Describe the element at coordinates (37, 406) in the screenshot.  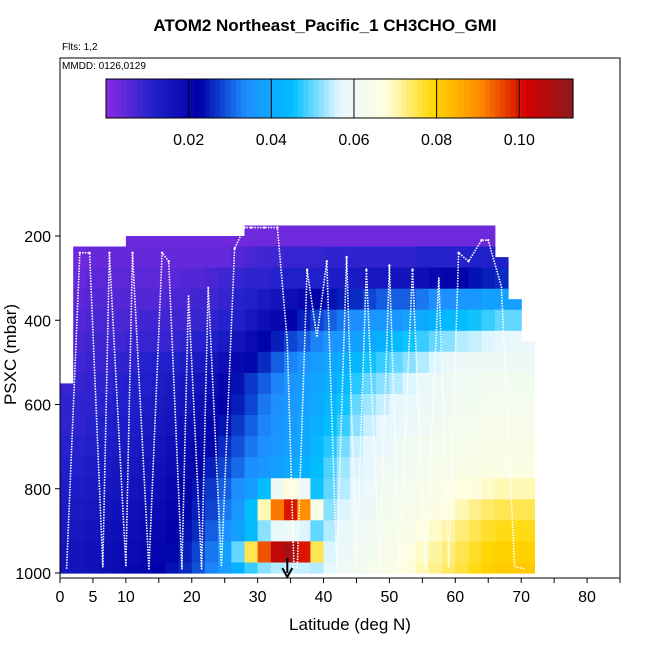
I see `y-axis-tick-label: 600` at that location.